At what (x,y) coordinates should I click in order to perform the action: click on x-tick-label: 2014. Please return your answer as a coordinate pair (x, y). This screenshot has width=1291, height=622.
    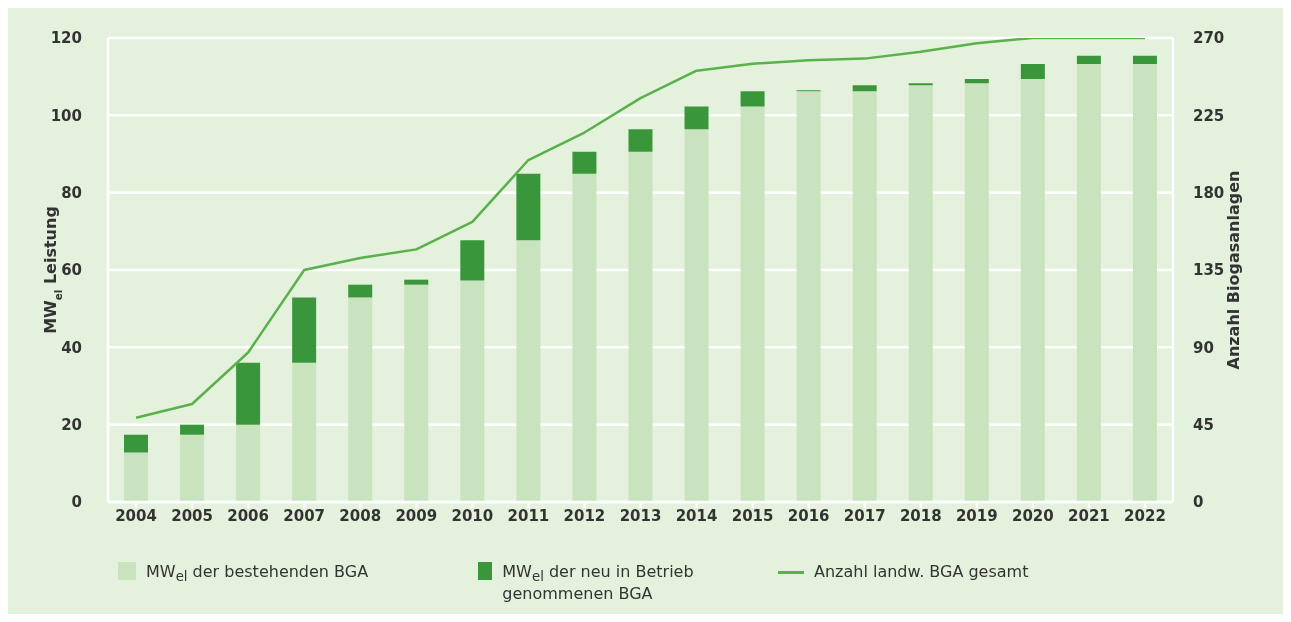
    Looking at the image, I should click on (696, 515).